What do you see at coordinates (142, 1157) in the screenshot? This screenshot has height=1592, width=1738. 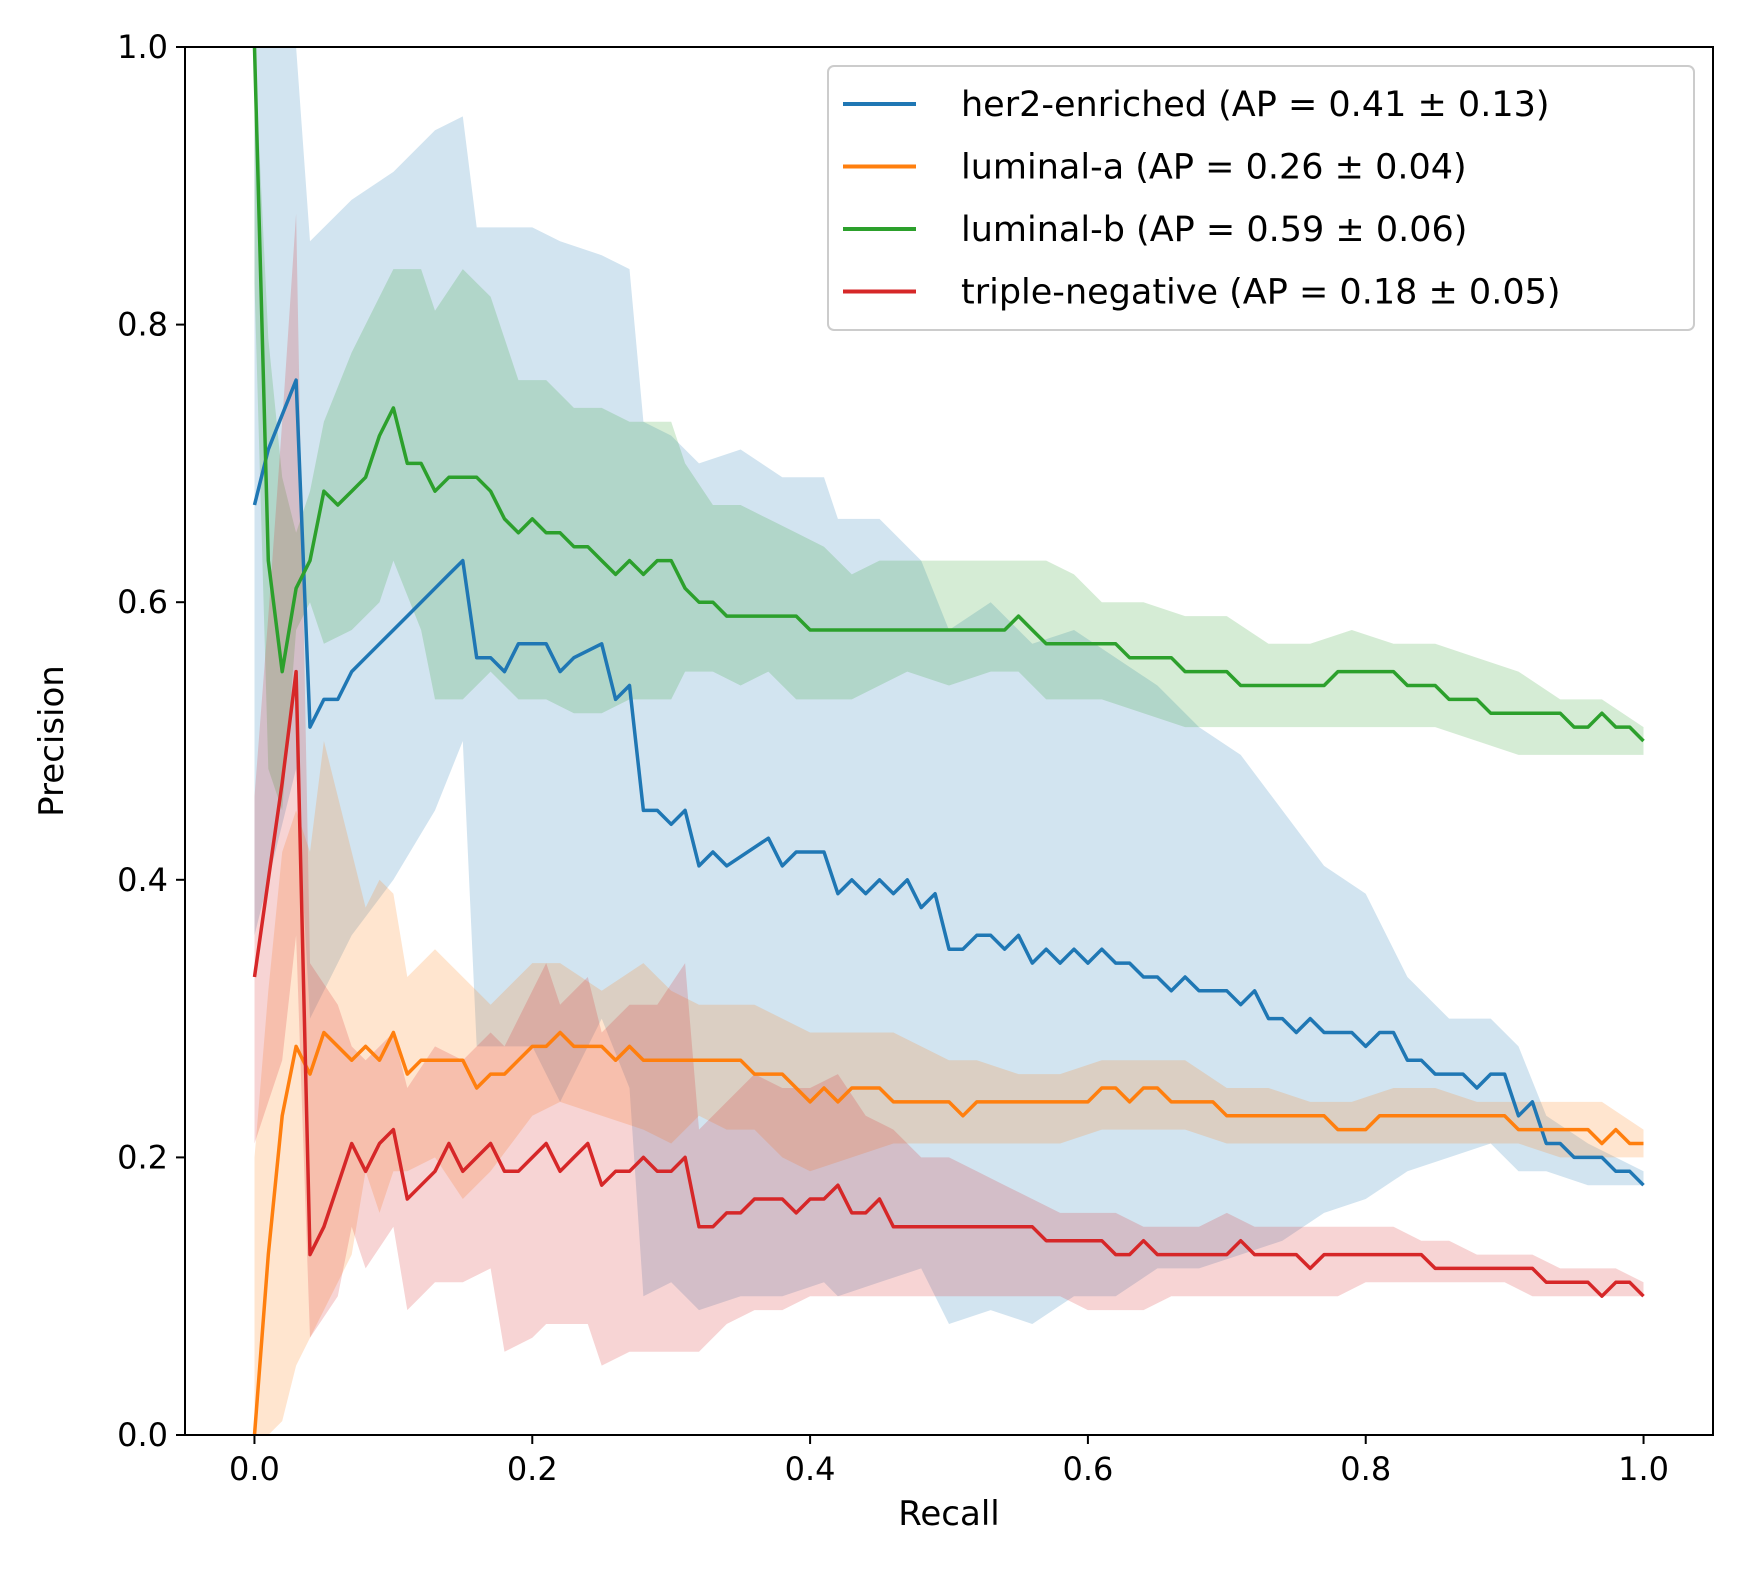 I see `y-tick-label: 0.2` at bounding box center [142, 1157].